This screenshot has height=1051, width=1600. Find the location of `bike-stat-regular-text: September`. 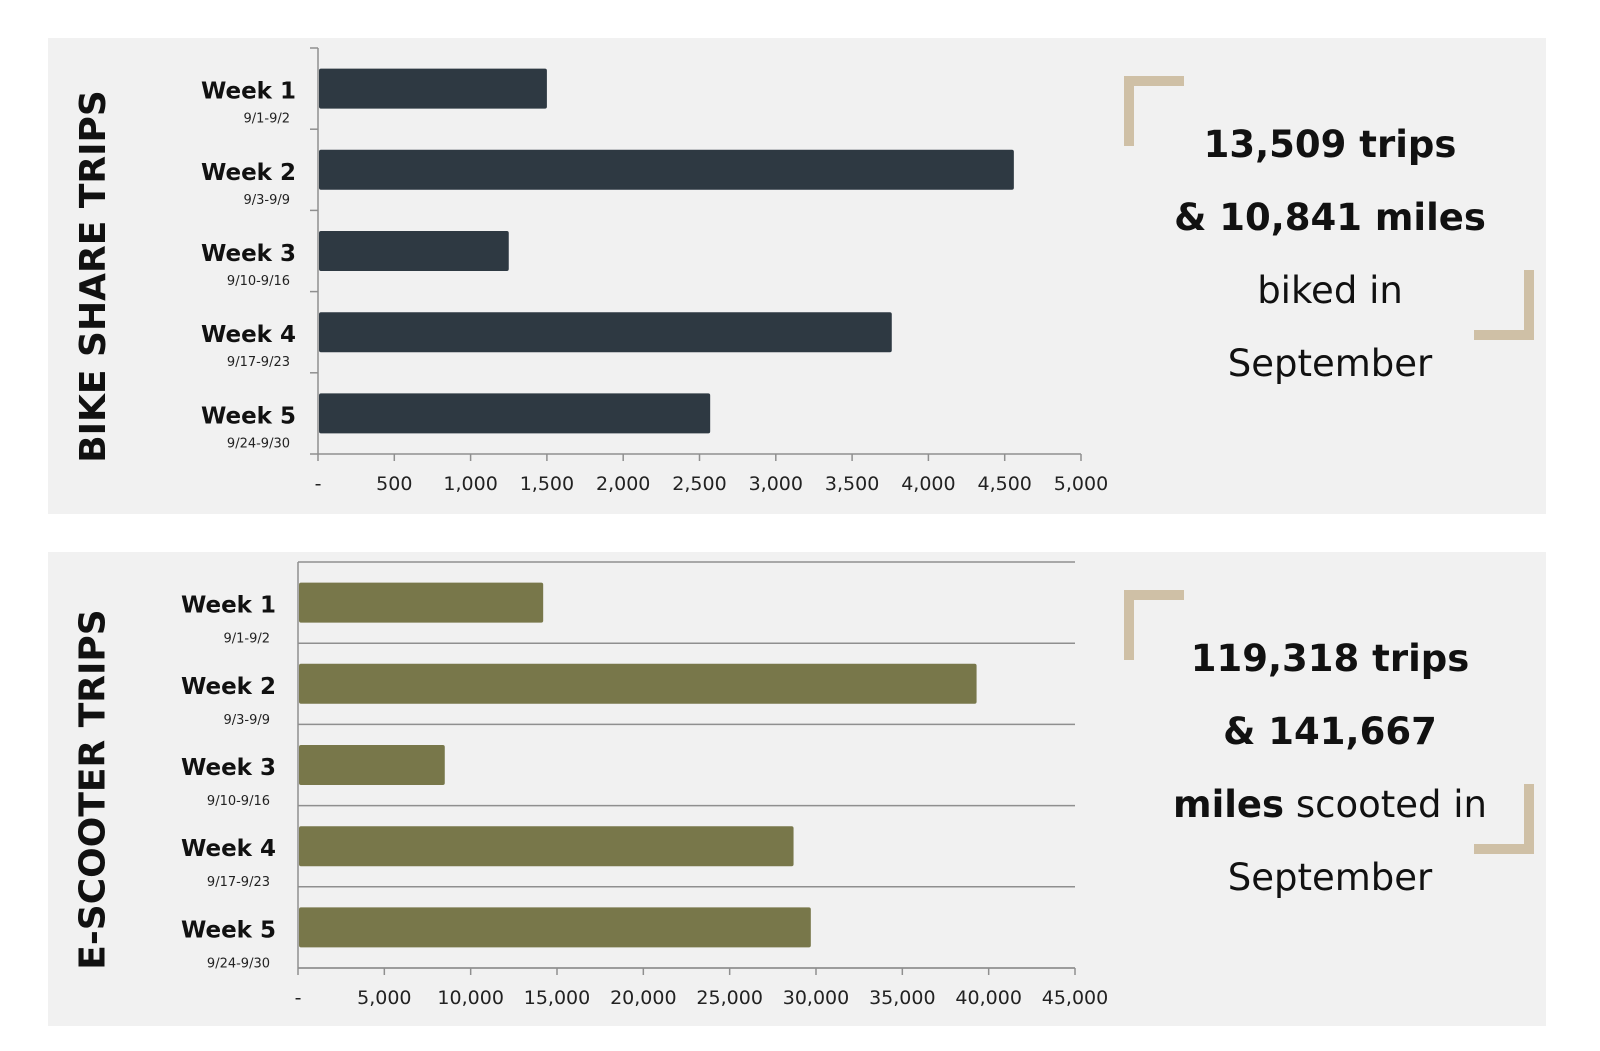

bike-stat-regular-text: September is located at coordinates (1330, 363).